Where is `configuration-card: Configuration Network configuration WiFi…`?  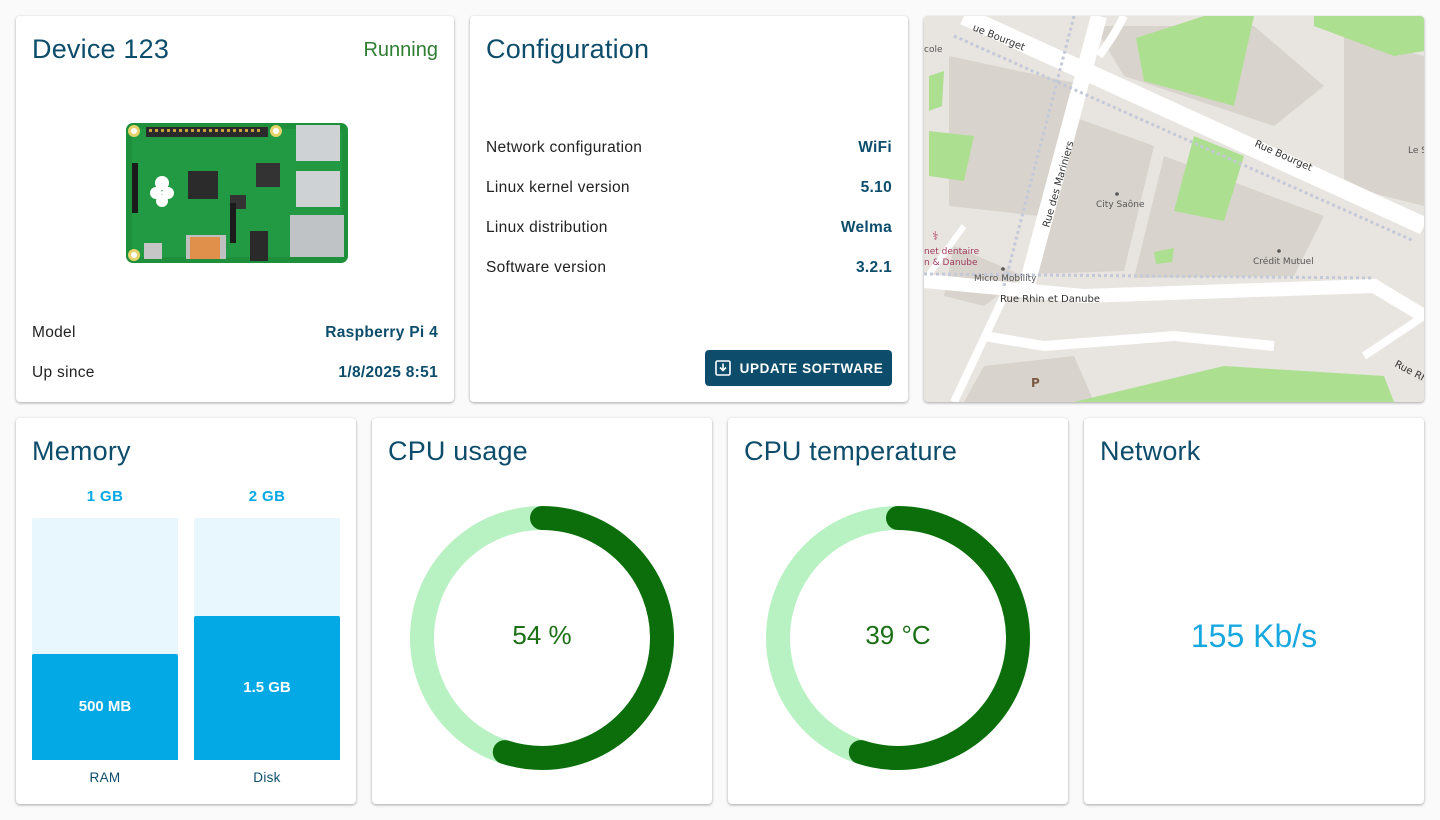 configuration-card: Configuration Network configuration WiFi… is located at coordinates (689, 209).